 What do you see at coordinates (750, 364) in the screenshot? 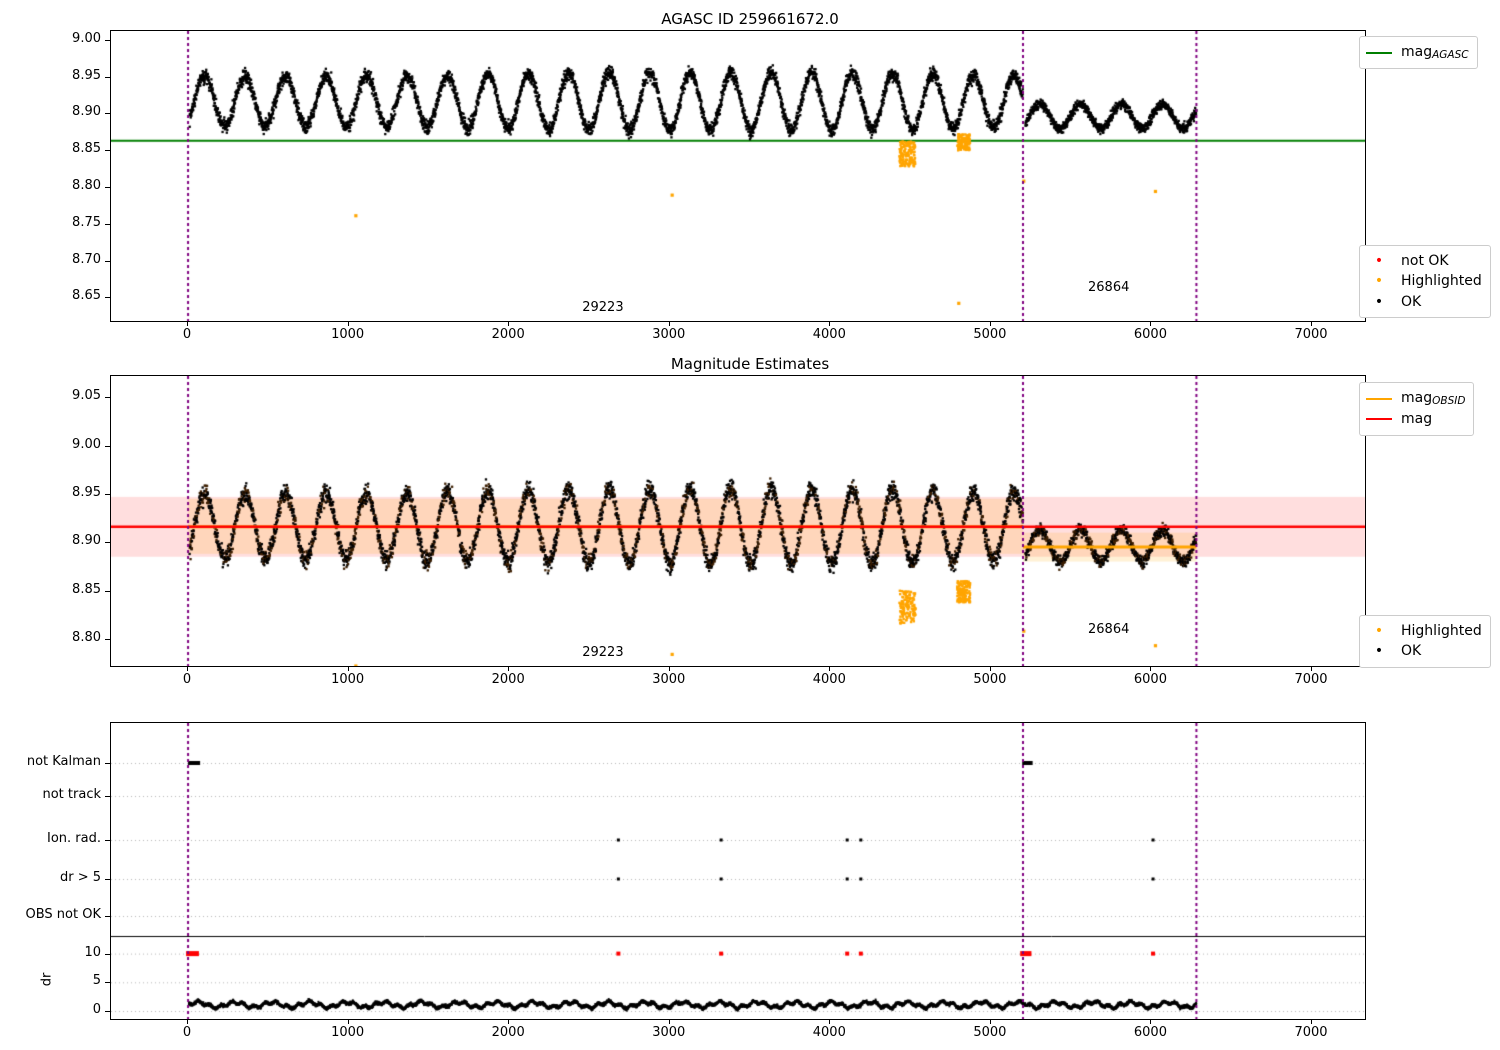
I see `panel2-title: Magnitude Estimates` at bounding box center [750, 364].